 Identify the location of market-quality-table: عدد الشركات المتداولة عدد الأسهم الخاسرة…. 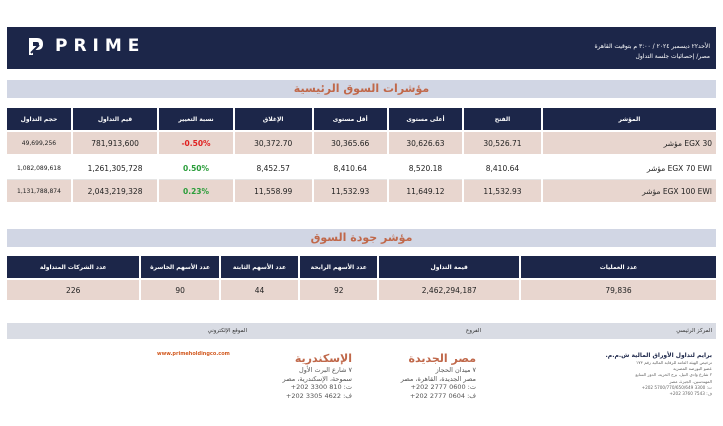
(361, 279).